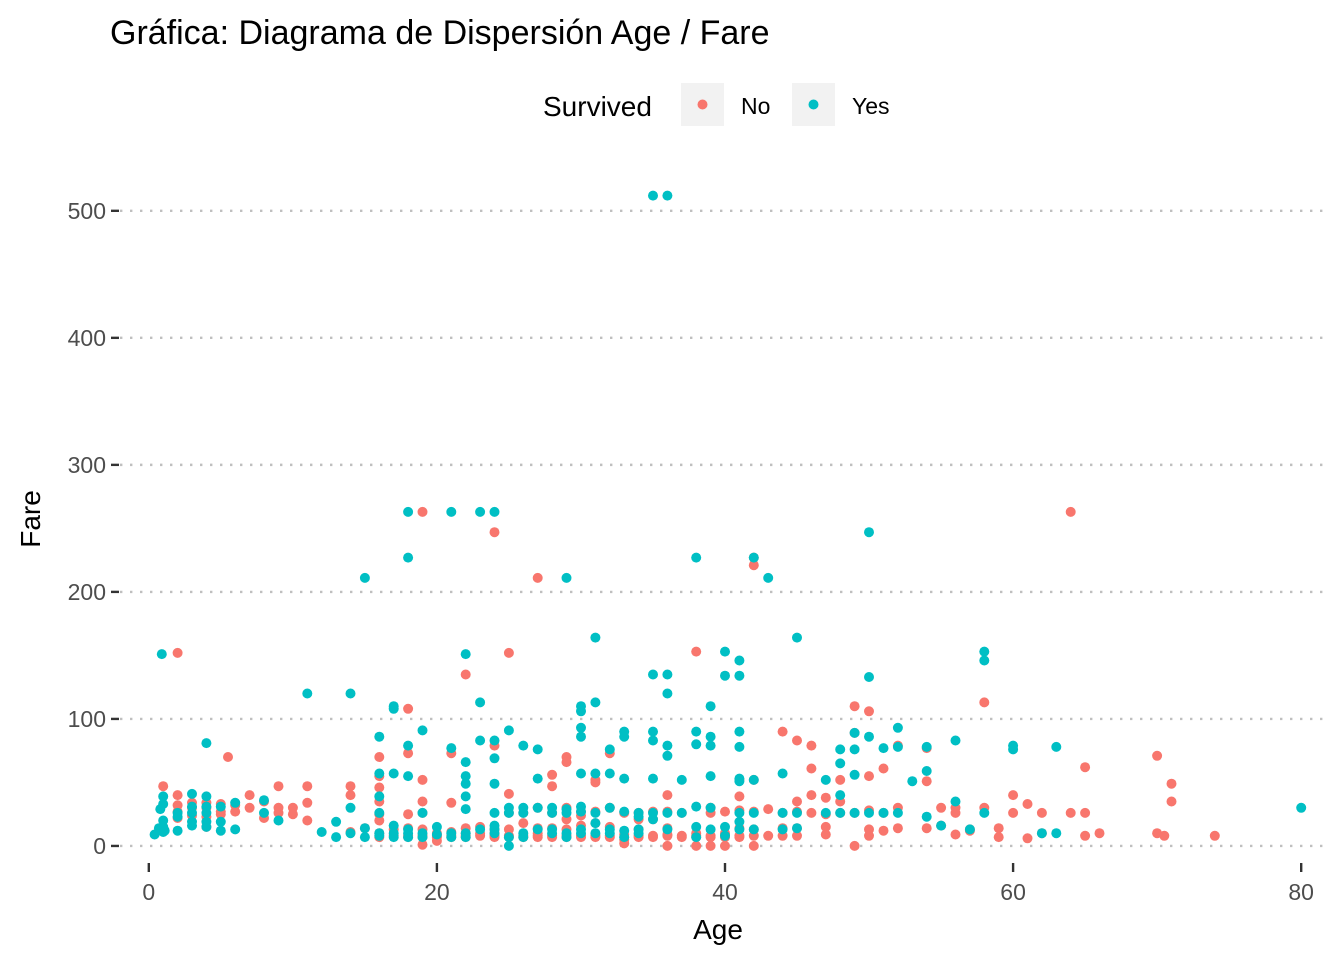 The image size is (1344, 960). I want to click on y-tick-label: 400, so click(87, 338).